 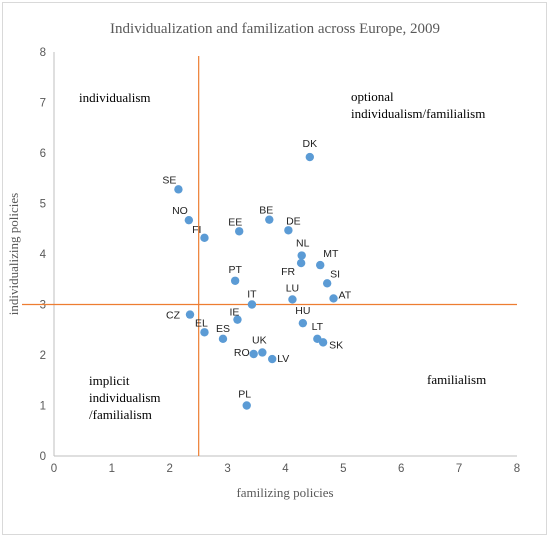 I want to click on data-point-si, so click(x=327, y=283).